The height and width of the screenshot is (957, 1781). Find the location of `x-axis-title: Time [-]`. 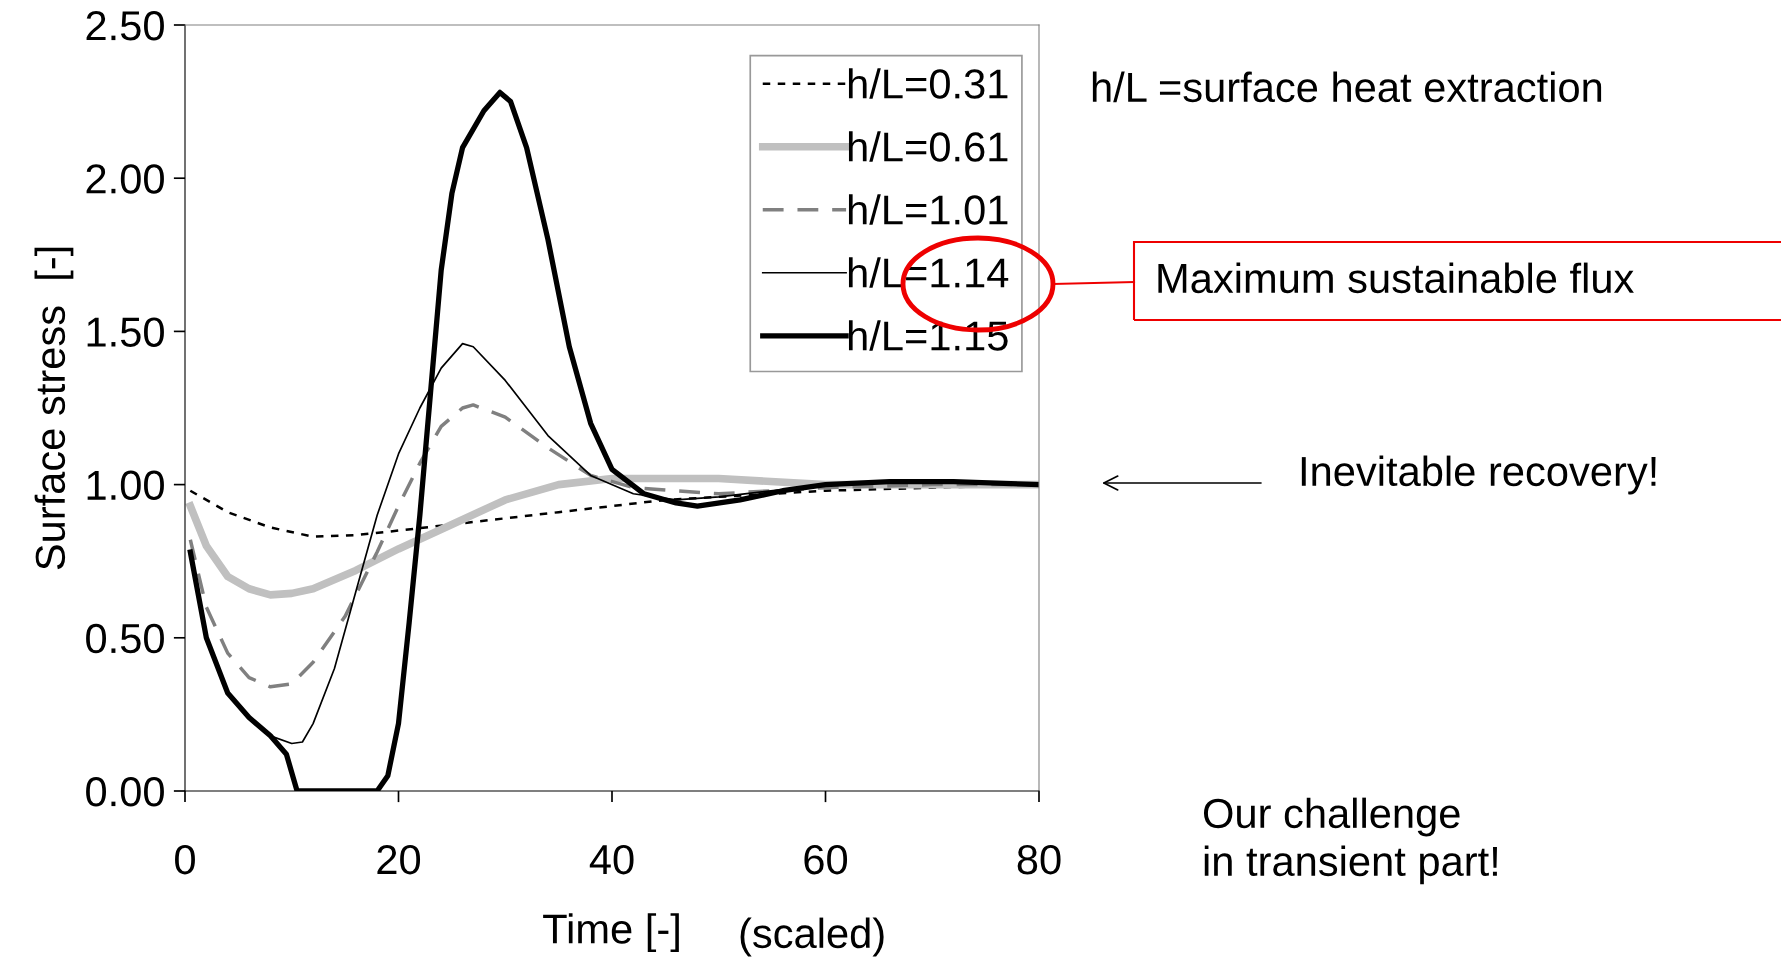

x-axis-title: Time [-] is located at coordinates (611, 933).